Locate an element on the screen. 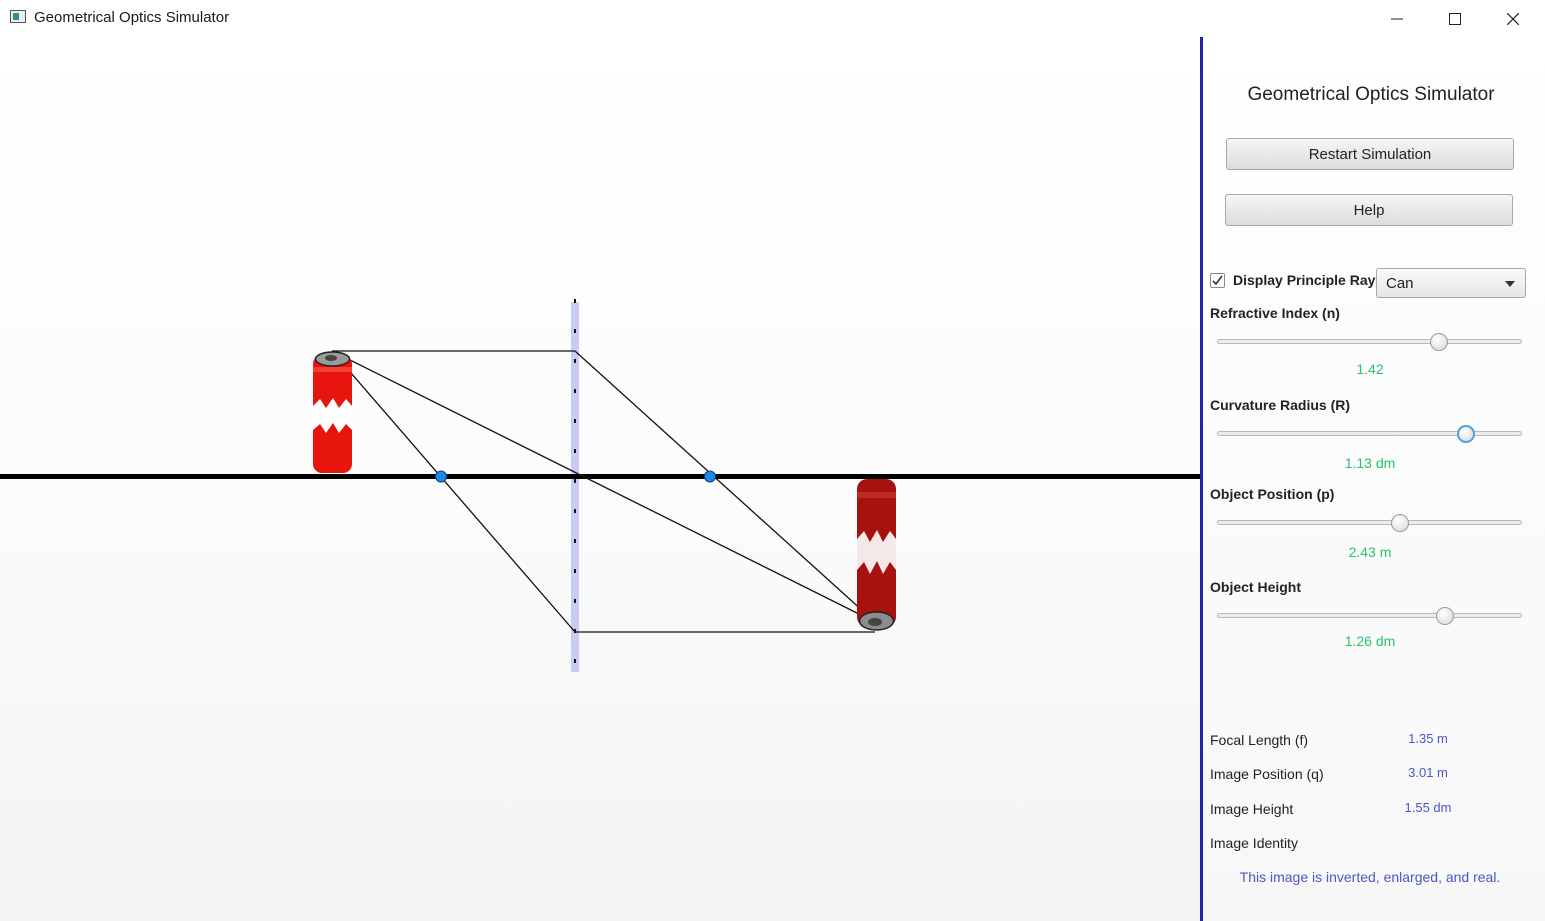  window-title: Geometrical Optics Simulator is located at coordinates (132, 17).